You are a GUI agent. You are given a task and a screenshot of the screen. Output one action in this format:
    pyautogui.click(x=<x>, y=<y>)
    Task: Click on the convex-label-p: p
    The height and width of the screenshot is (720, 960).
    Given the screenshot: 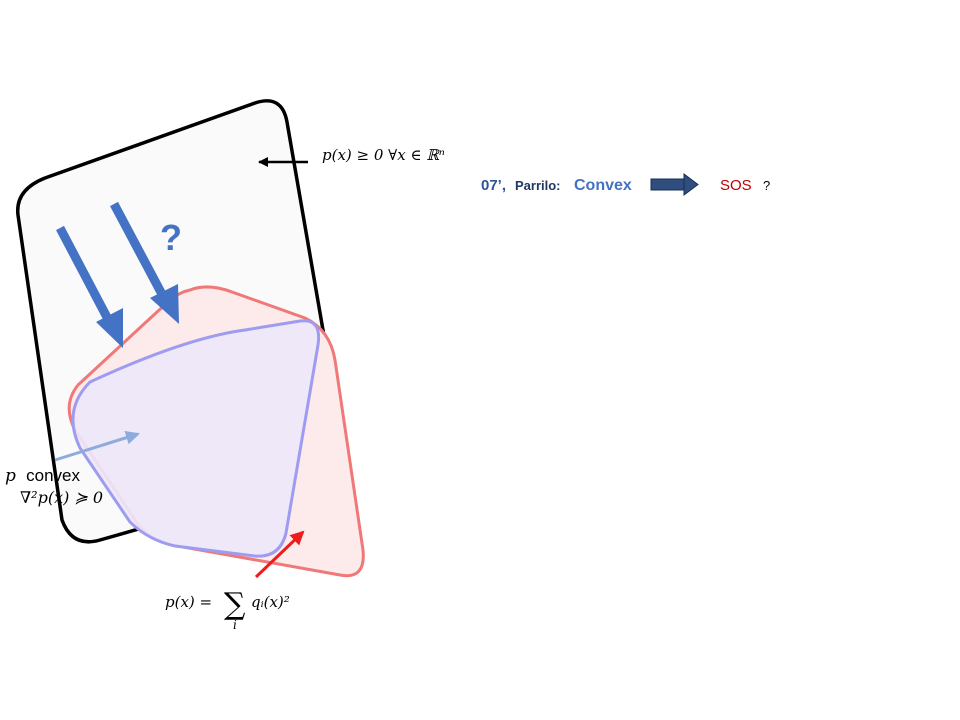 What is the action you would take?
    pyautogui.click(x=10, y=476)
    